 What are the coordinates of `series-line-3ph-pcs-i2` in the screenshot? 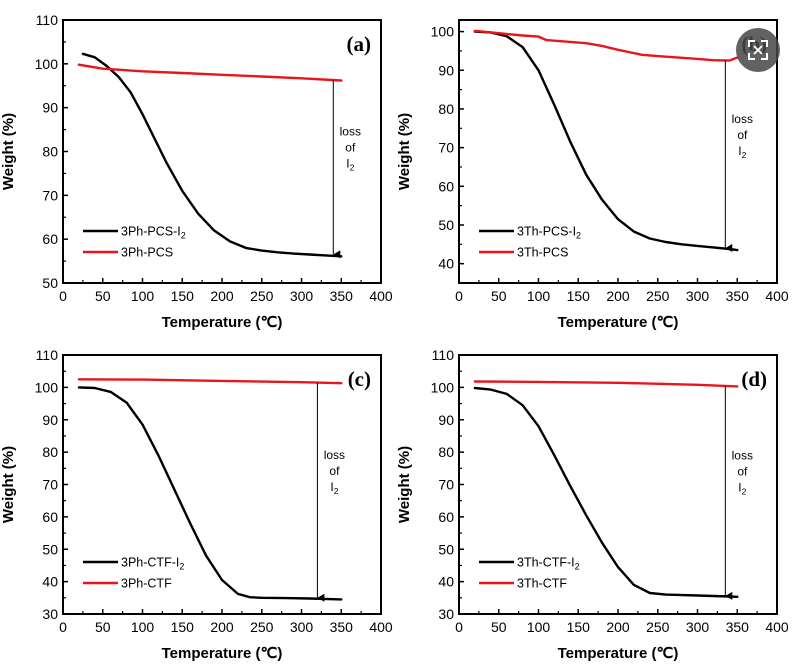 It's located at (212, 155).